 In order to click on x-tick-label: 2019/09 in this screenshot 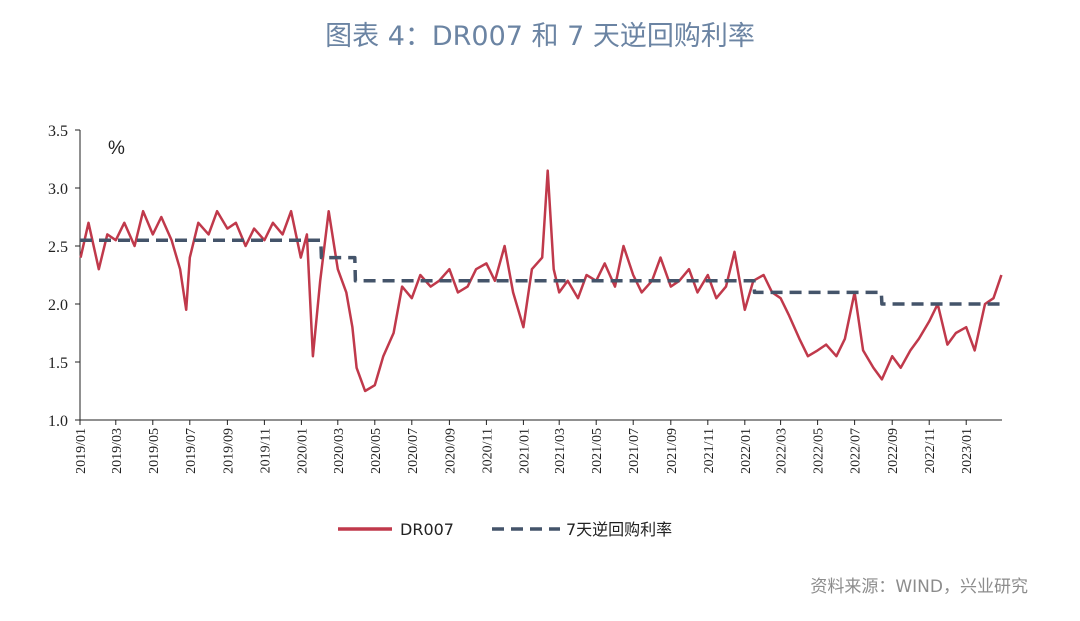, I will do `click(228, 451)`.